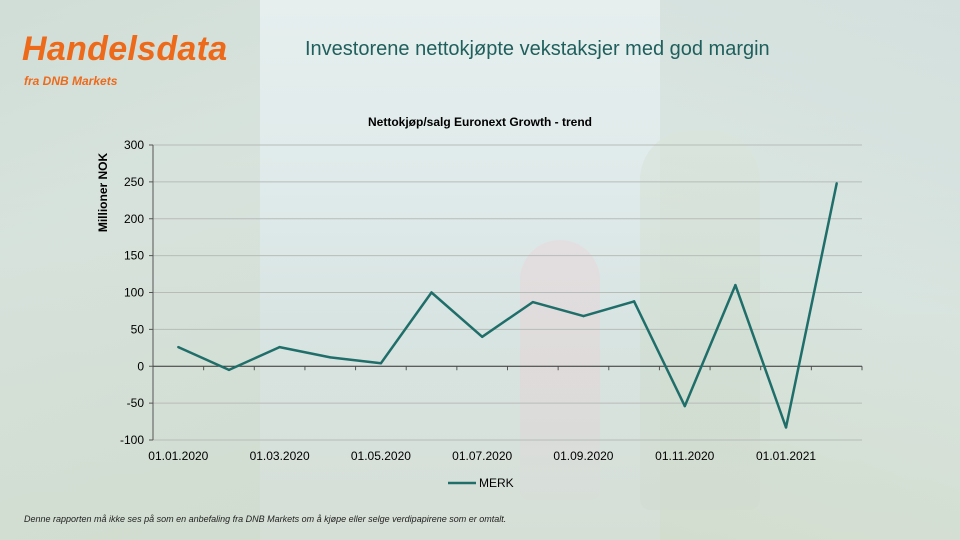  I want to click on x-tick-label: 01.01.2020, so click(178, 456).